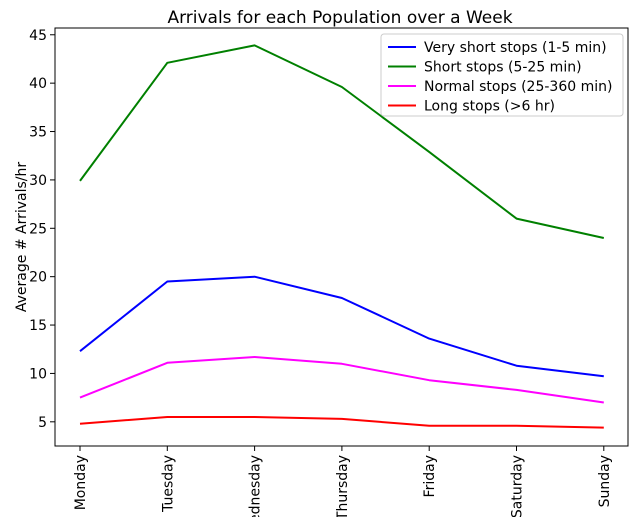  Describe the element at coordinates (38, 181) in the screenshot. I see `y-tick-label: 30` at that location.